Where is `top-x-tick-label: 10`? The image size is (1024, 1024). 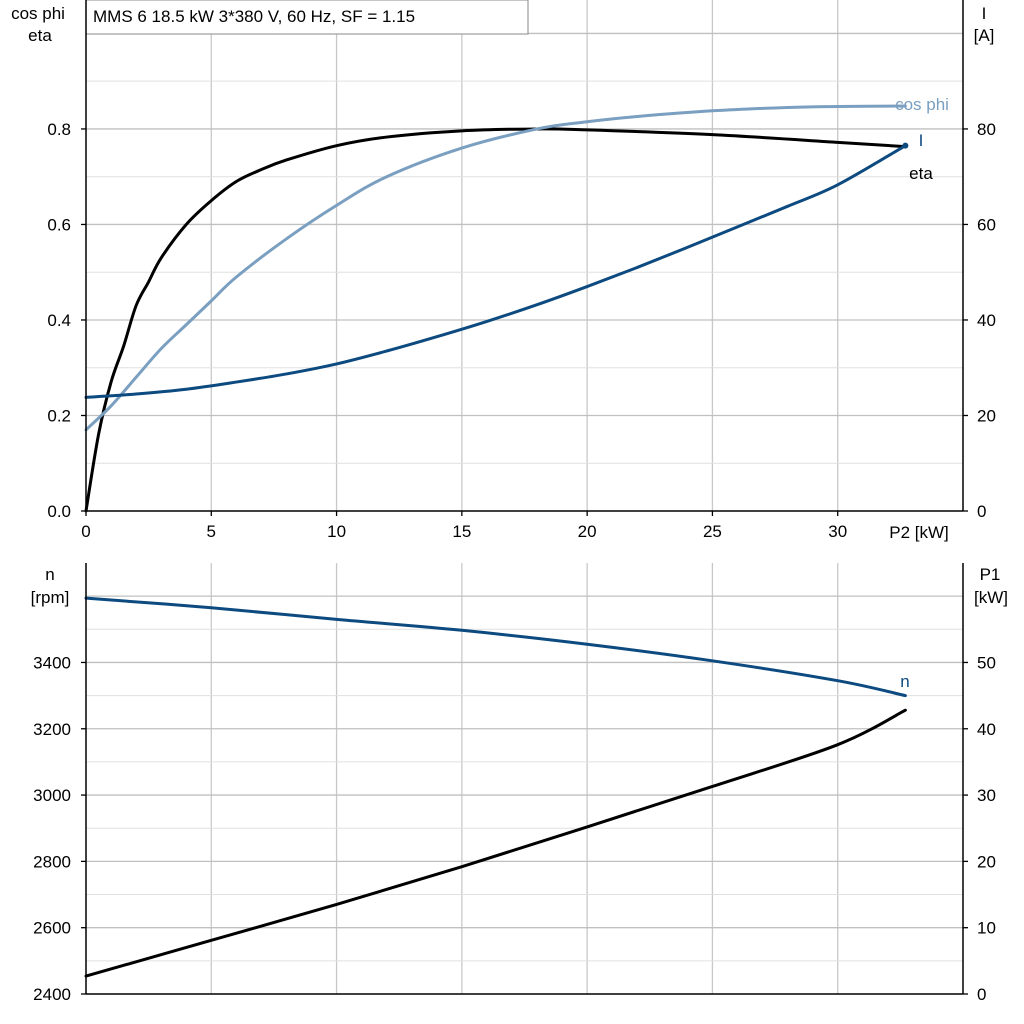
top-x-tick-label: 10 is located at coordinates (336, 531).